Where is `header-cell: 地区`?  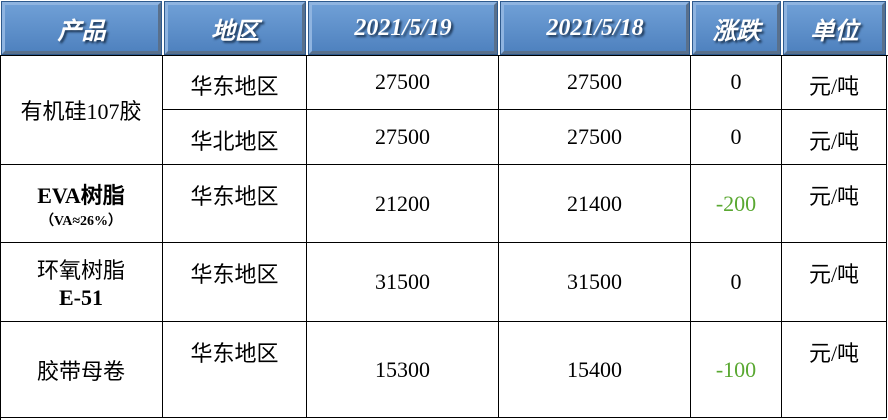 header-cell: 地区 is located at coordinates (235, 28).